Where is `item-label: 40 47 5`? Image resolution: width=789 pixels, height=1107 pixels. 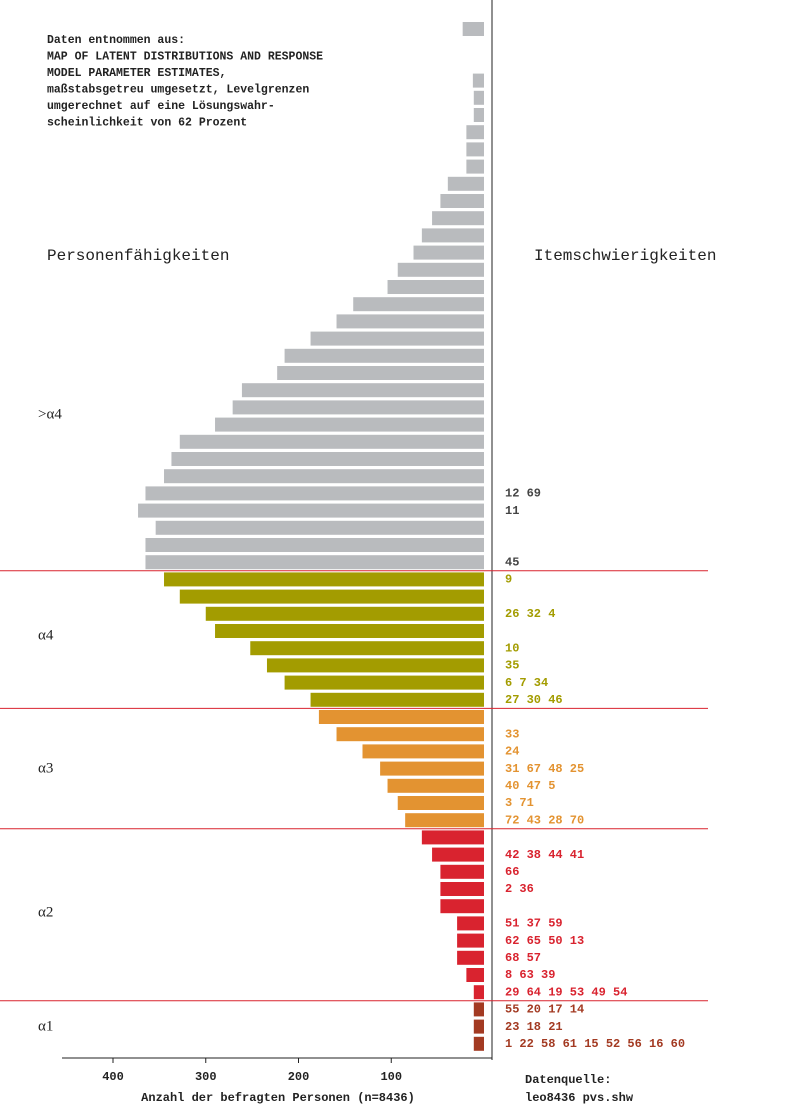
item-label: 40 47 5 is located at coordinates (530, 786).